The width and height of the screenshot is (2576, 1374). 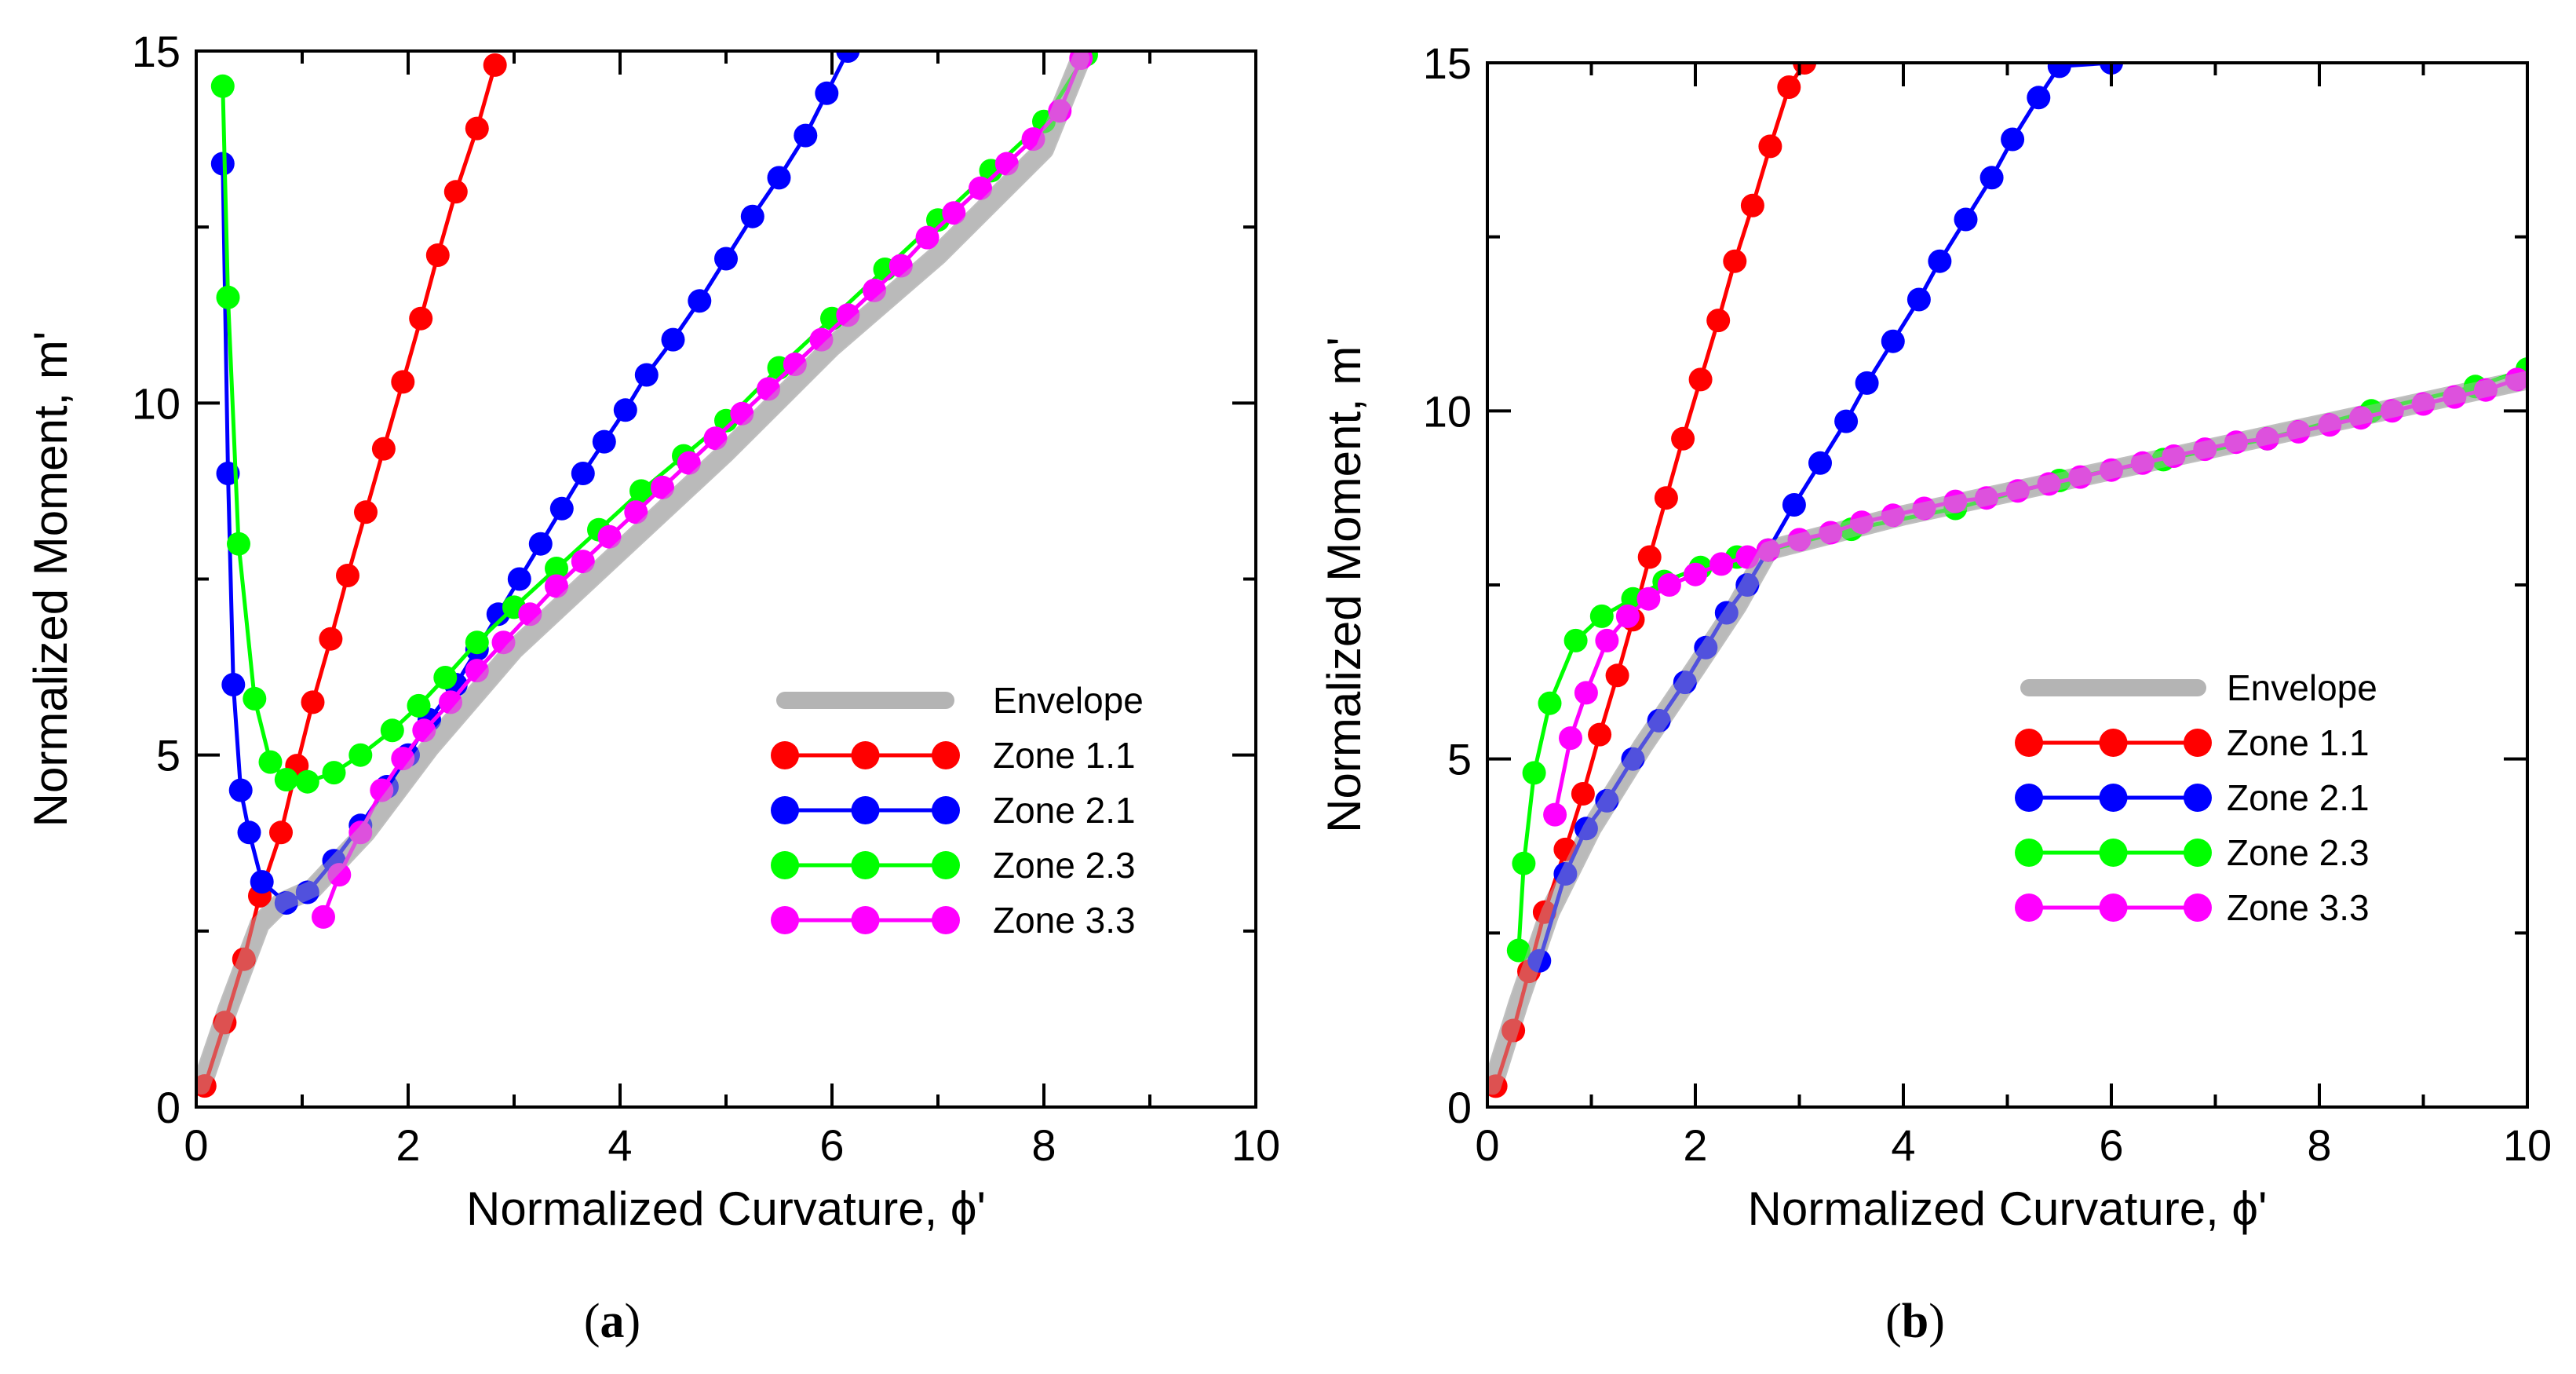 I want to click on series-line, so click(x=1824, y=512).